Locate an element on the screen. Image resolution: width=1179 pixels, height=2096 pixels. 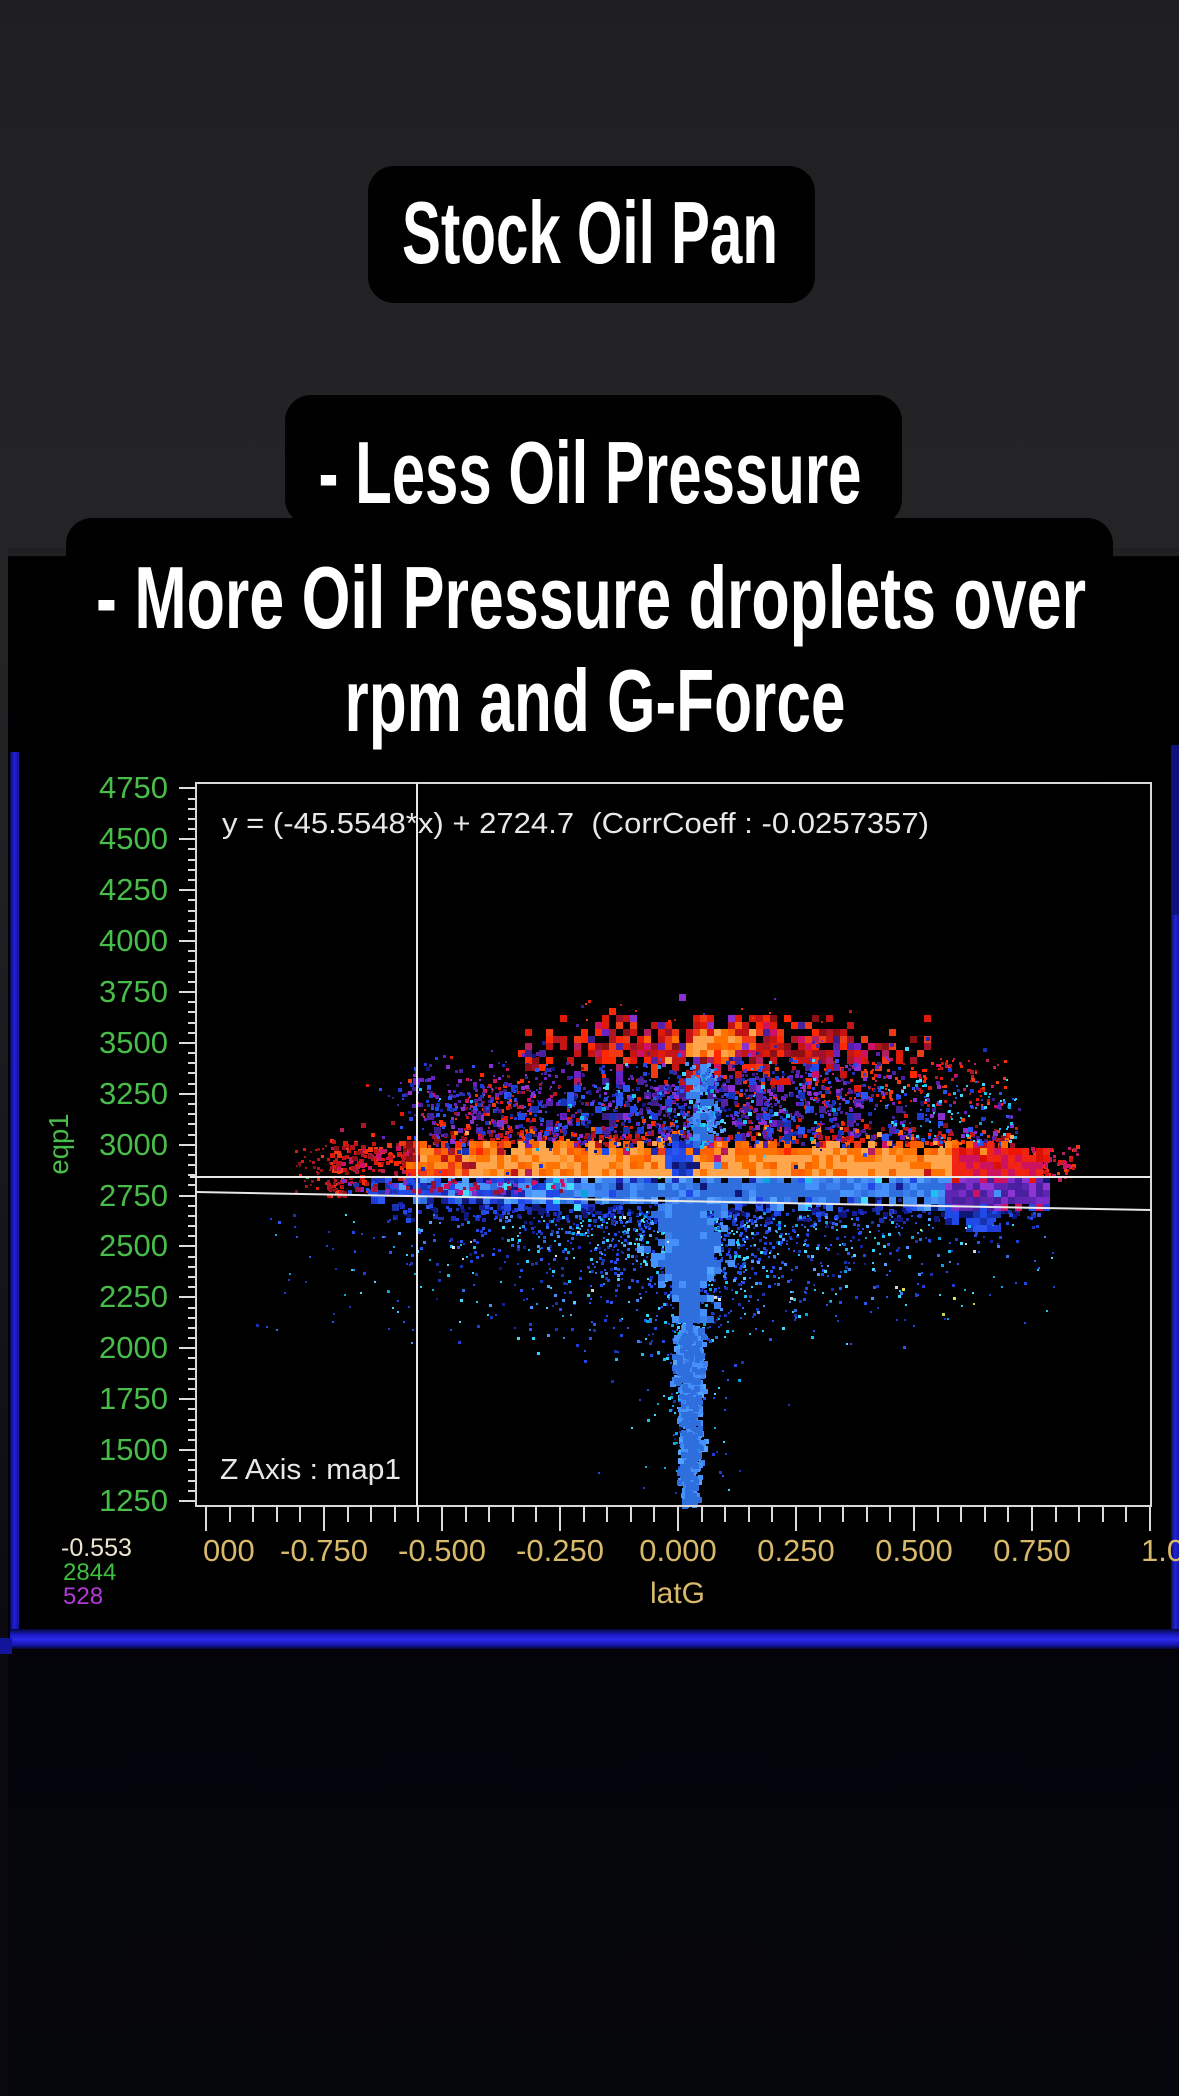
svg-text: 2750 is located at coordinates (133, 1195).